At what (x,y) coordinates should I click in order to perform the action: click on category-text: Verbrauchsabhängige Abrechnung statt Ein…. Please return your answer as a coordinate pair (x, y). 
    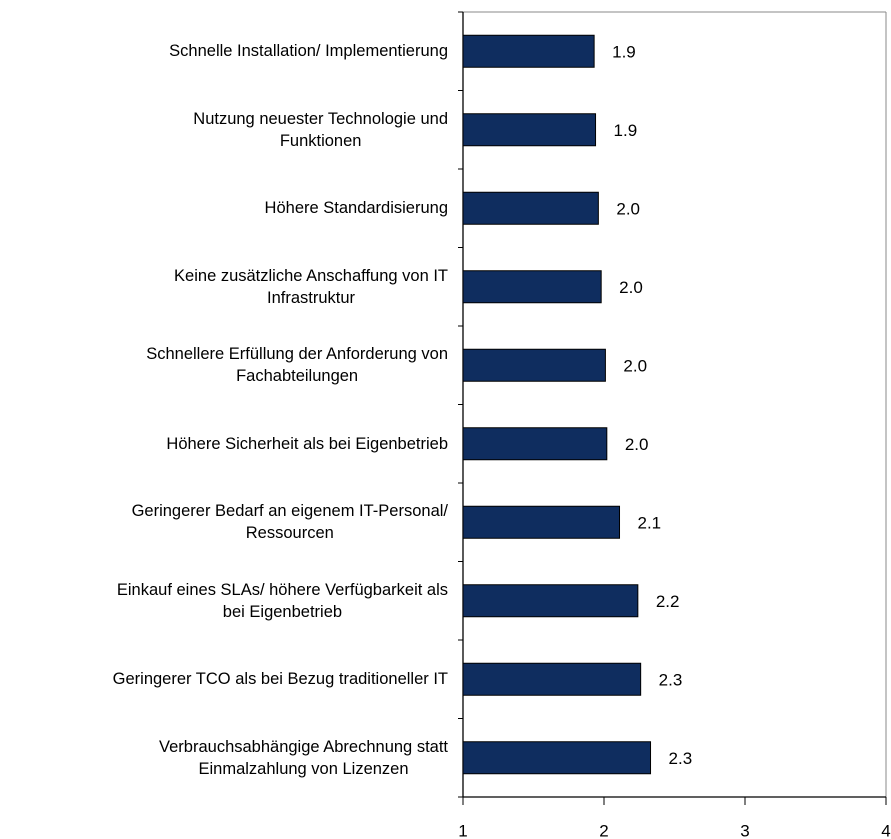
    Looking at the image, I should click on (303, 757).